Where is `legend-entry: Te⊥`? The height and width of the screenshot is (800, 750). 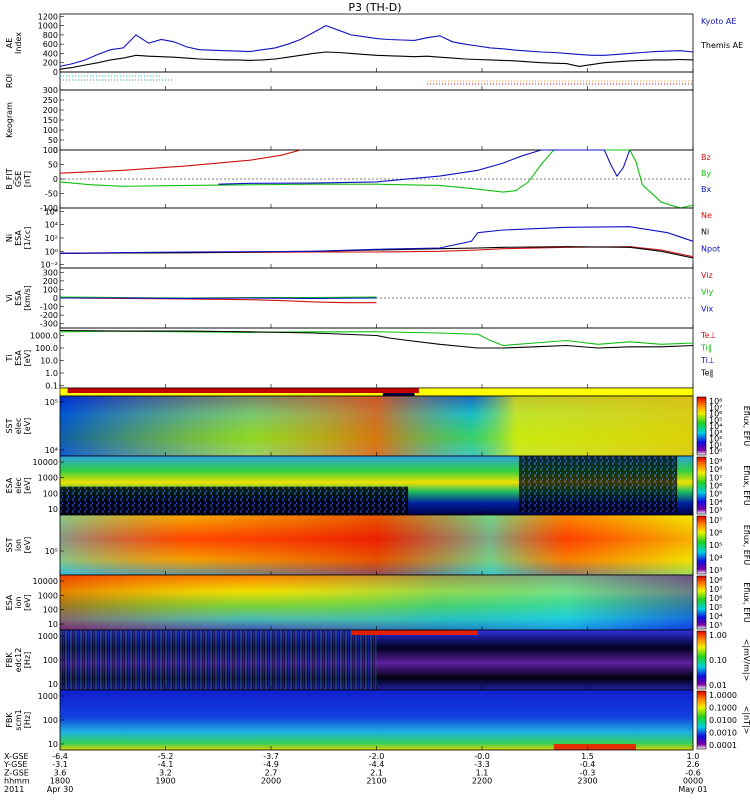 legend-entry: Te⊥ is located at coordinates (708, 335).